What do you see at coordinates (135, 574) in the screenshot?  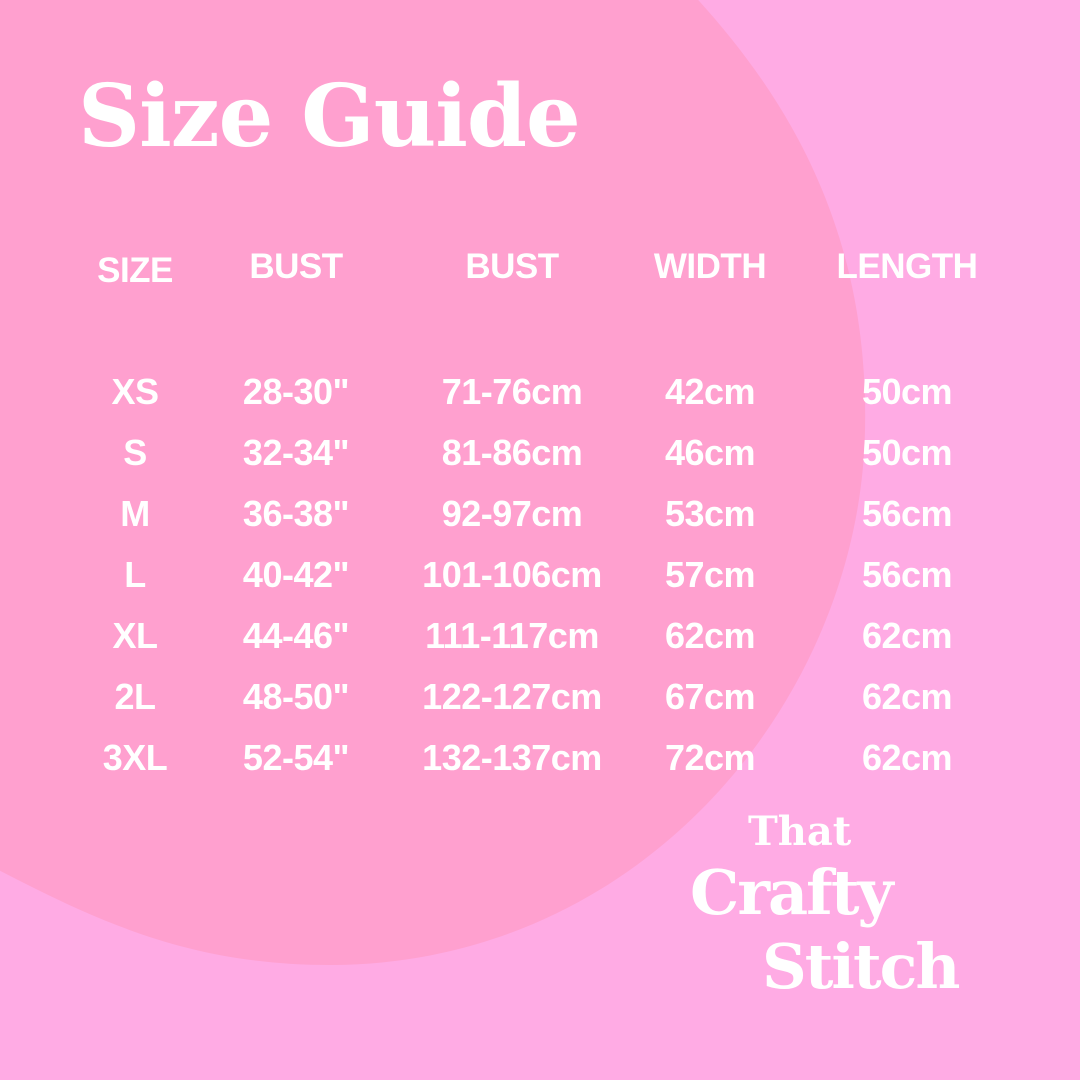 I see `cell-size: L` at bounding box center [135, 574].